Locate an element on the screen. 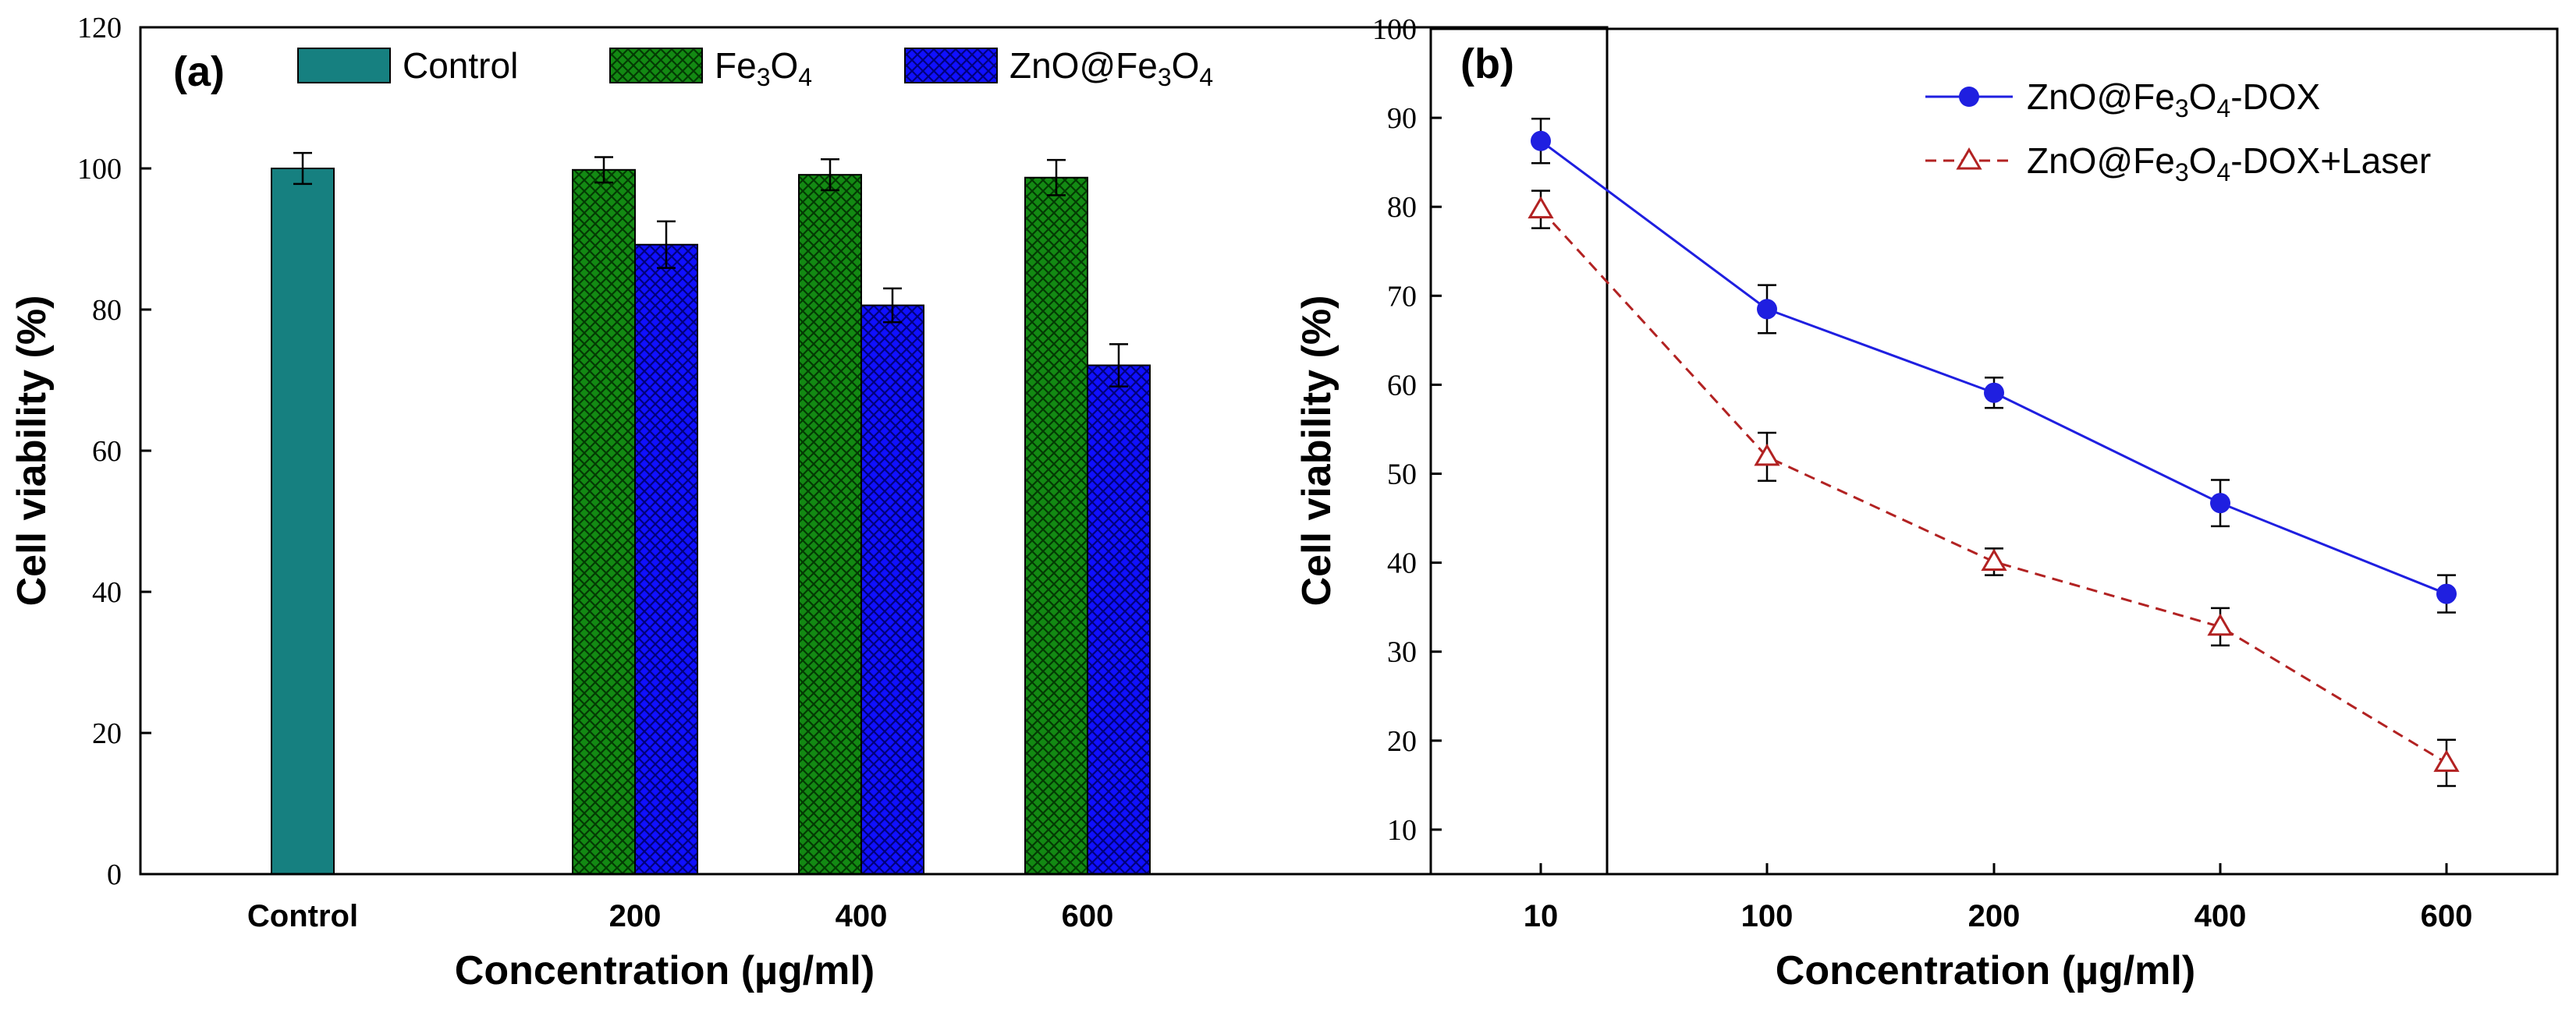  b-legend-label-laser: ZnO@Fe3O4-DOX+Laser is located at coordinates (2229, 163).